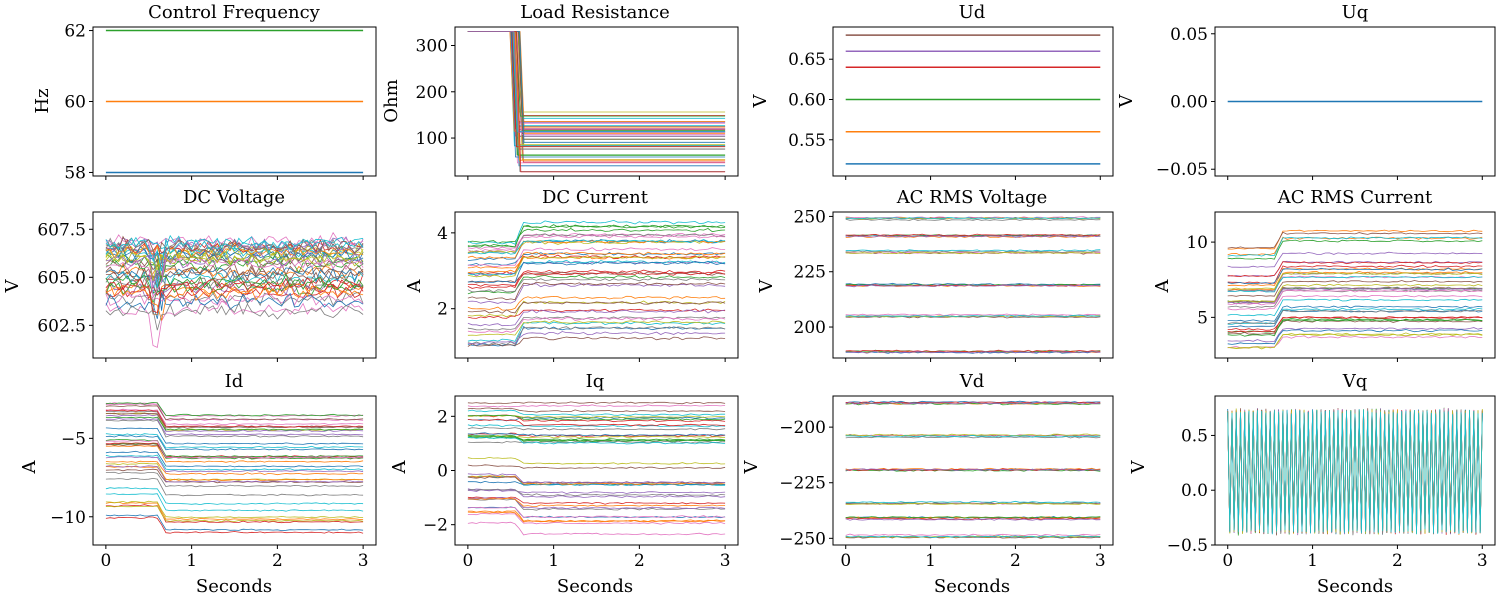 This screenshot has width=1500, height=600. I want to click on x-tick-label: 2, so click(277, 561).